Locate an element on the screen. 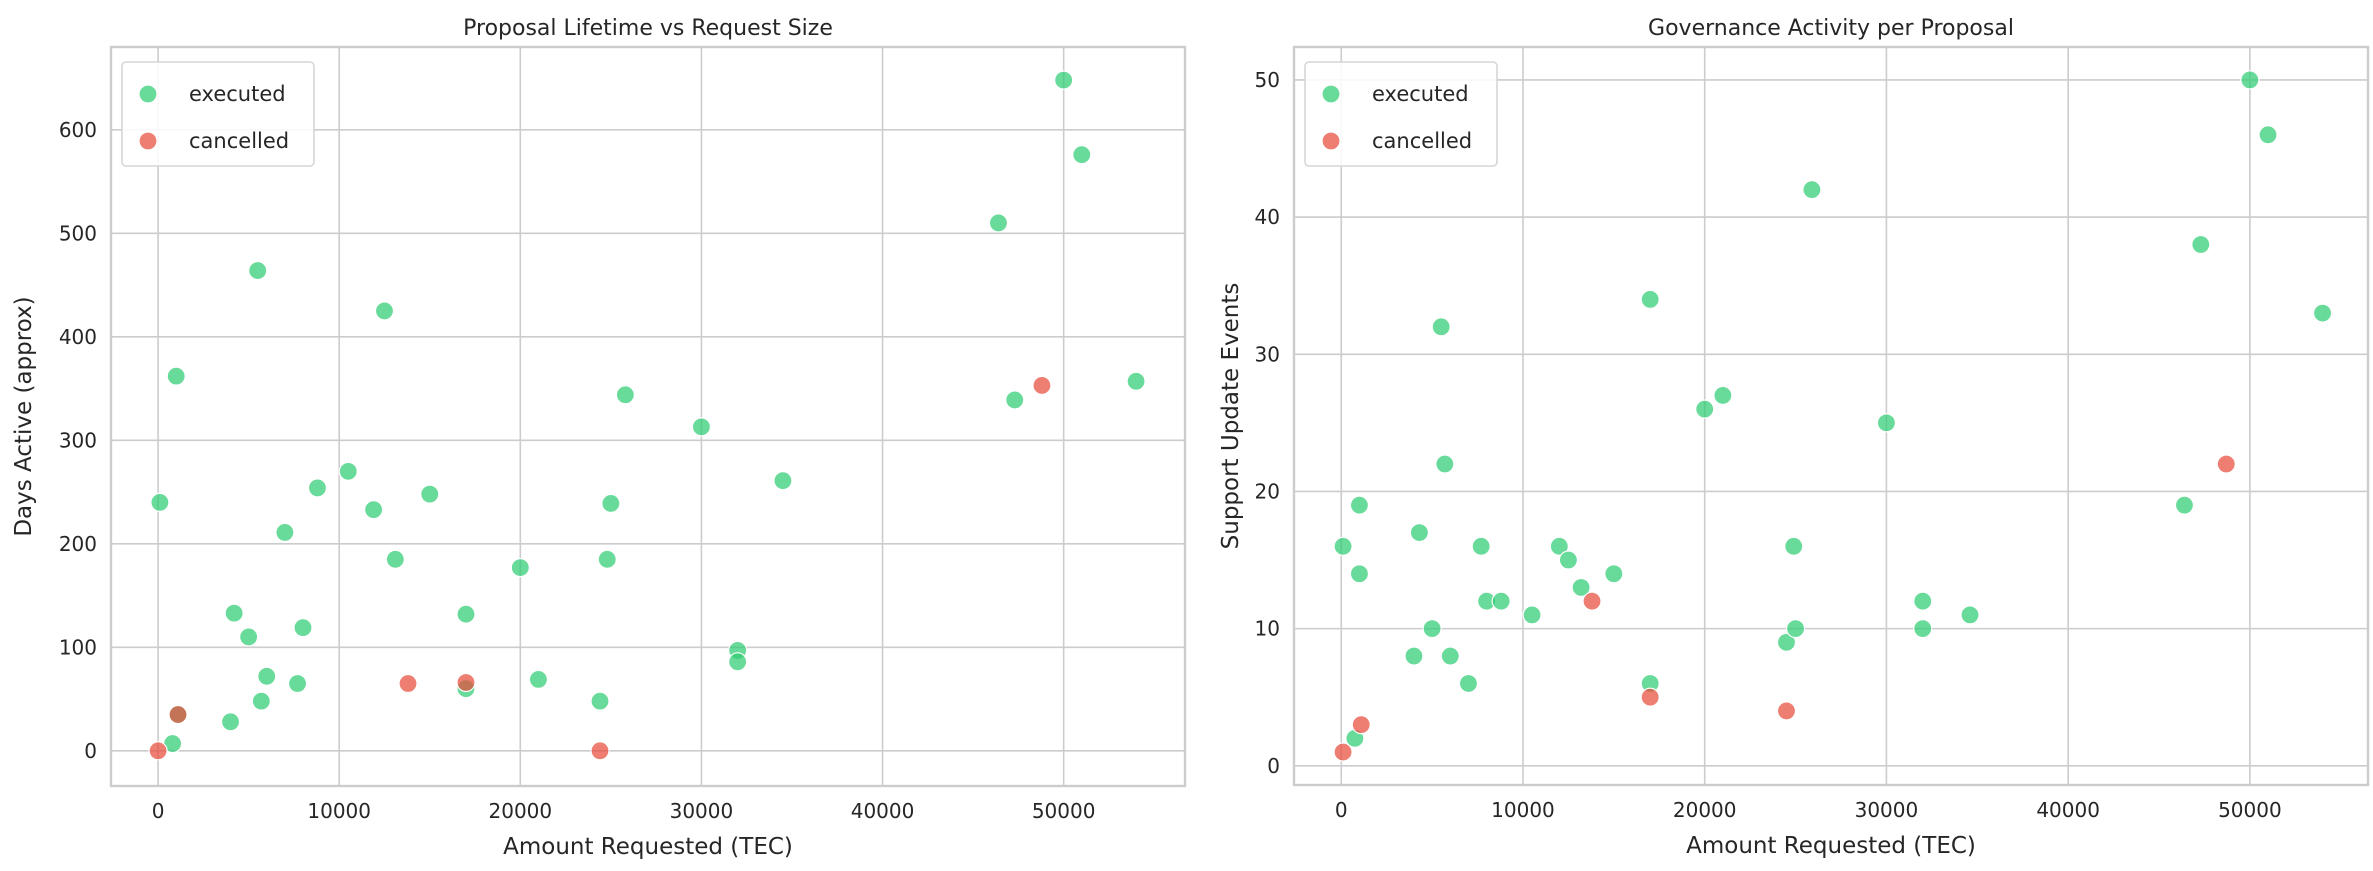 This screenshot has width=2373, height=871. y-tick-label: 500 is located at coordinates (78, 233).